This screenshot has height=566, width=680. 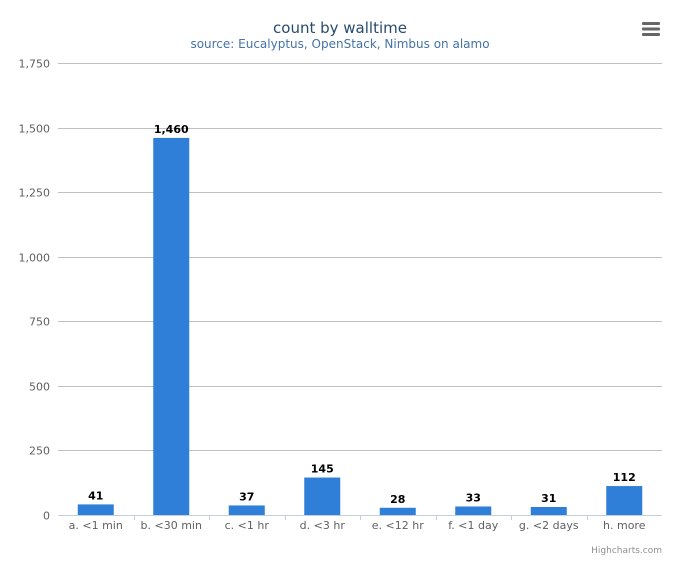 What do you see at coordinates (39, 322) in the screenshot?
I see `y-tick-label: 750` at bounding box center [39, 322].